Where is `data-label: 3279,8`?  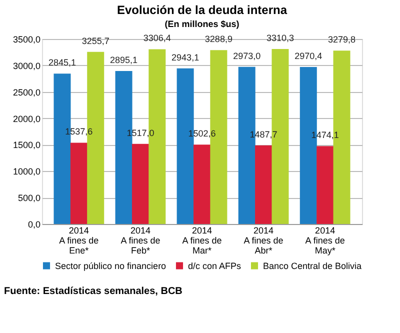
data-label: 3279,8 is located at coordinates (342, 39).